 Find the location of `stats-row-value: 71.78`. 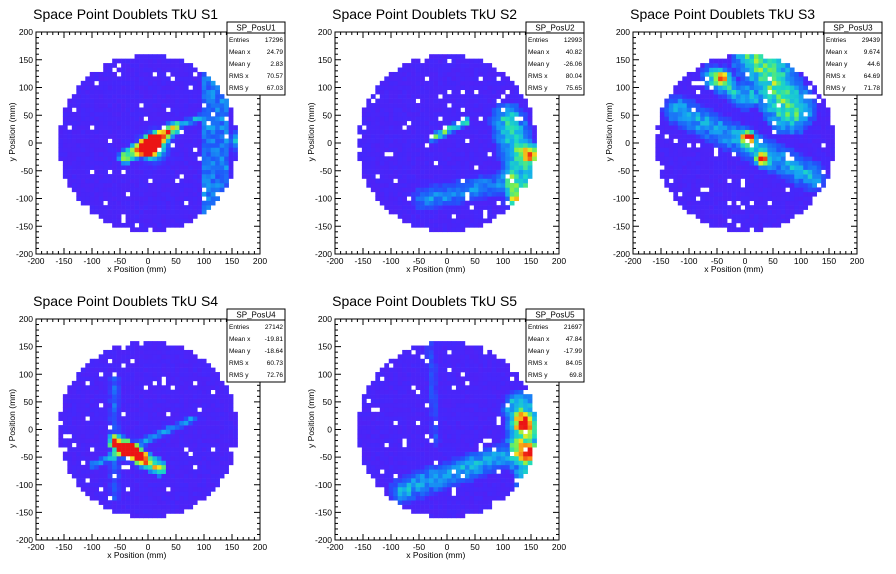

stats-row-value: 71.78 is located at coordinates (872, 88).